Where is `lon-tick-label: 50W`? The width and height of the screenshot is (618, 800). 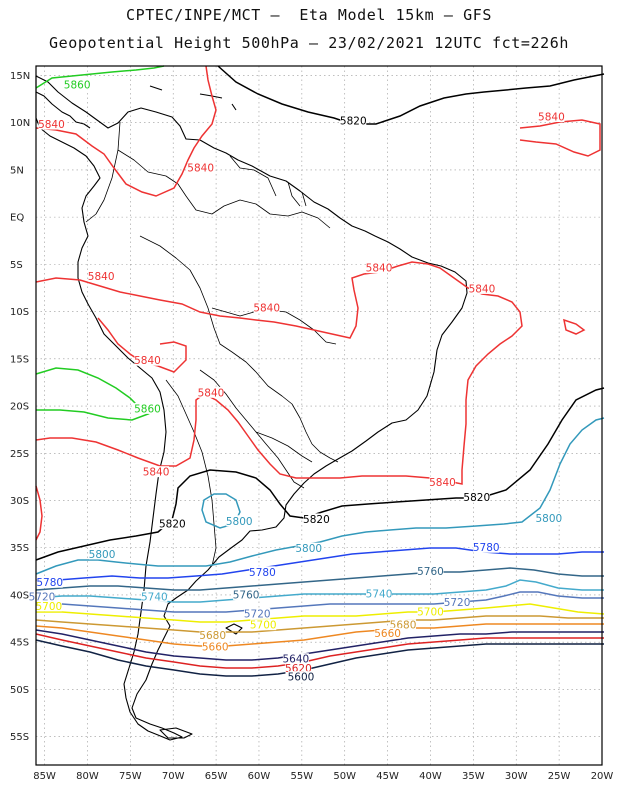 lon-tick-label: 50W is located at coordinates (344, 776).